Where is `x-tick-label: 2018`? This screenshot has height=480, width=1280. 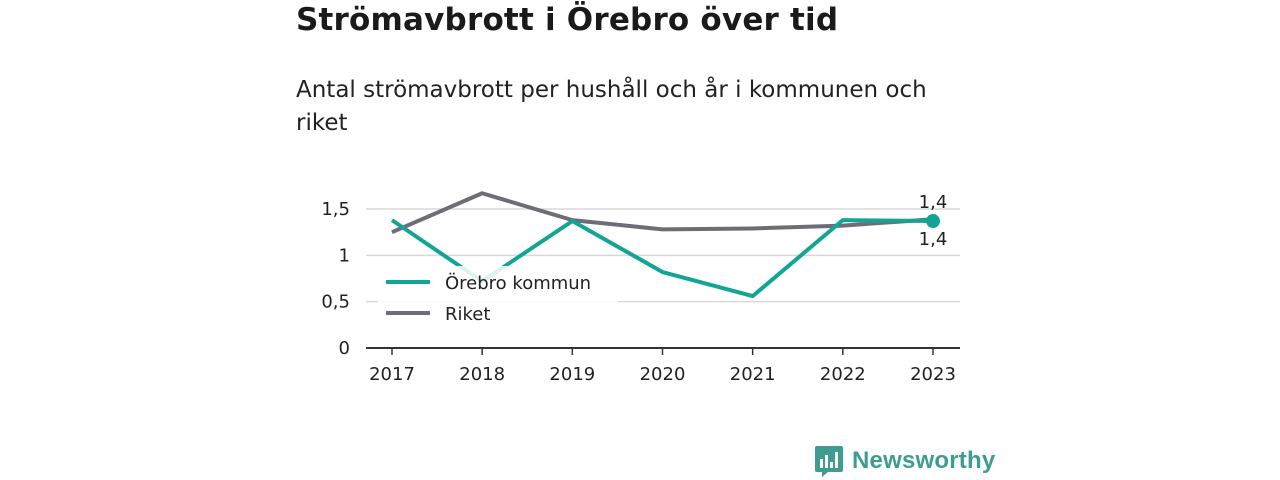
x-tick-label: 2018 is located at coordinates (482, 374).